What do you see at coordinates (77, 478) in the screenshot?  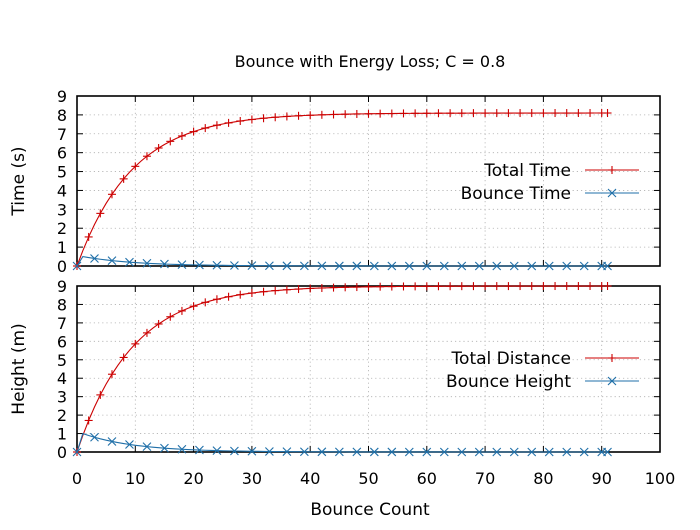 I see `x-tick-label: 0` at bounding box center [77, 478].